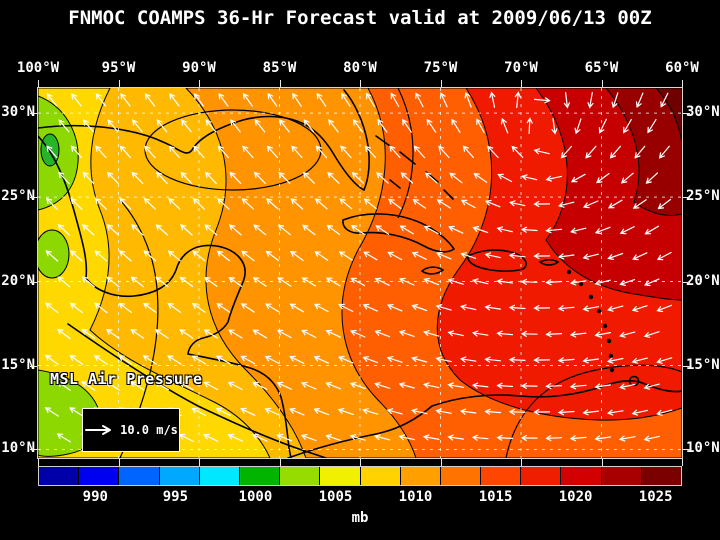  What do you see at coordinates (126, 379) in the screenshot?
I see `field-label: MSL Air Pressure` at bounding box center [126, 379].